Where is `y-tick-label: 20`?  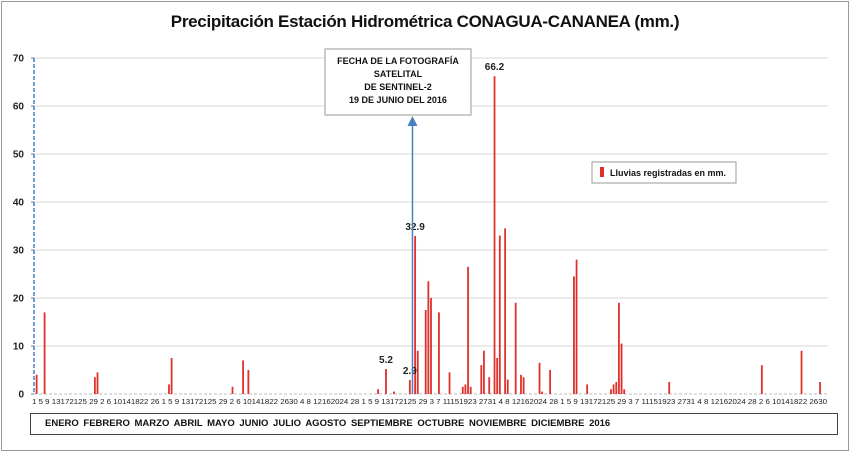 y-tick-label: 20 is located at coordinates (19, 299).